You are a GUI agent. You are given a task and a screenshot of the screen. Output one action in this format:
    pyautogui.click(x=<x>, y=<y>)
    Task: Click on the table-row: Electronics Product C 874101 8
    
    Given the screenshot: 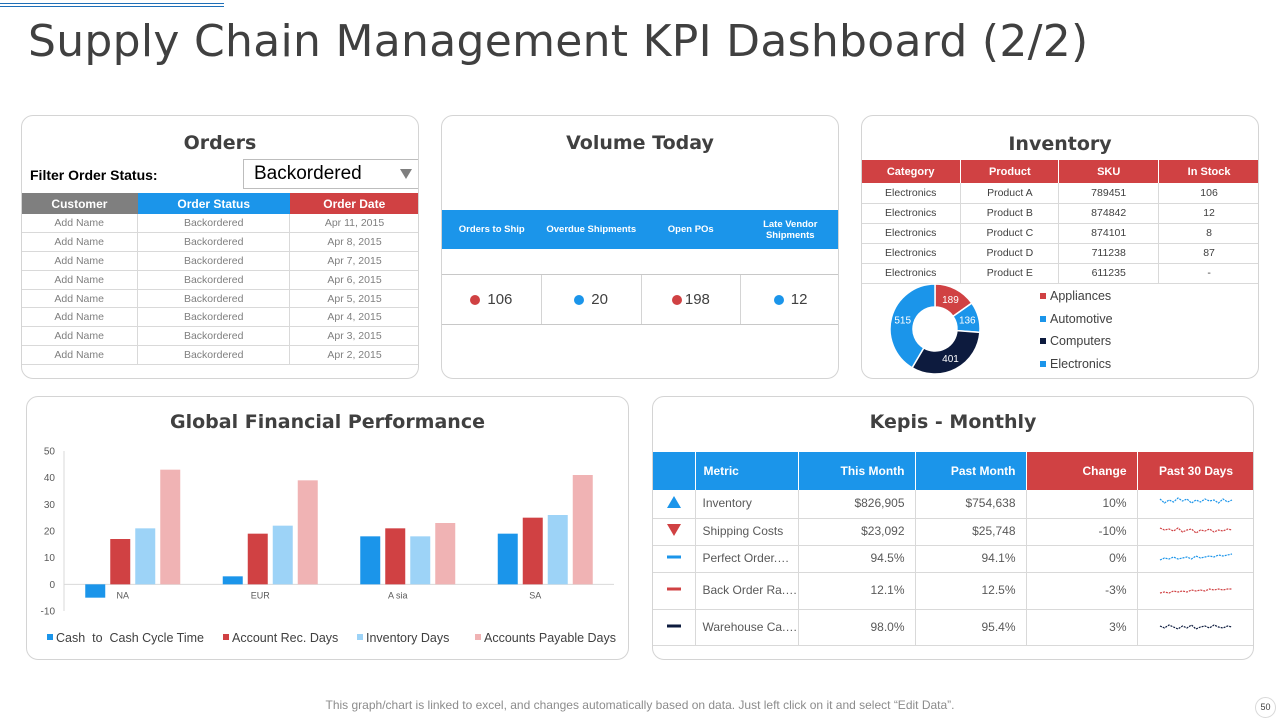 What is the action you would take?
    pyautogui.click(x=1060, y=233)
    